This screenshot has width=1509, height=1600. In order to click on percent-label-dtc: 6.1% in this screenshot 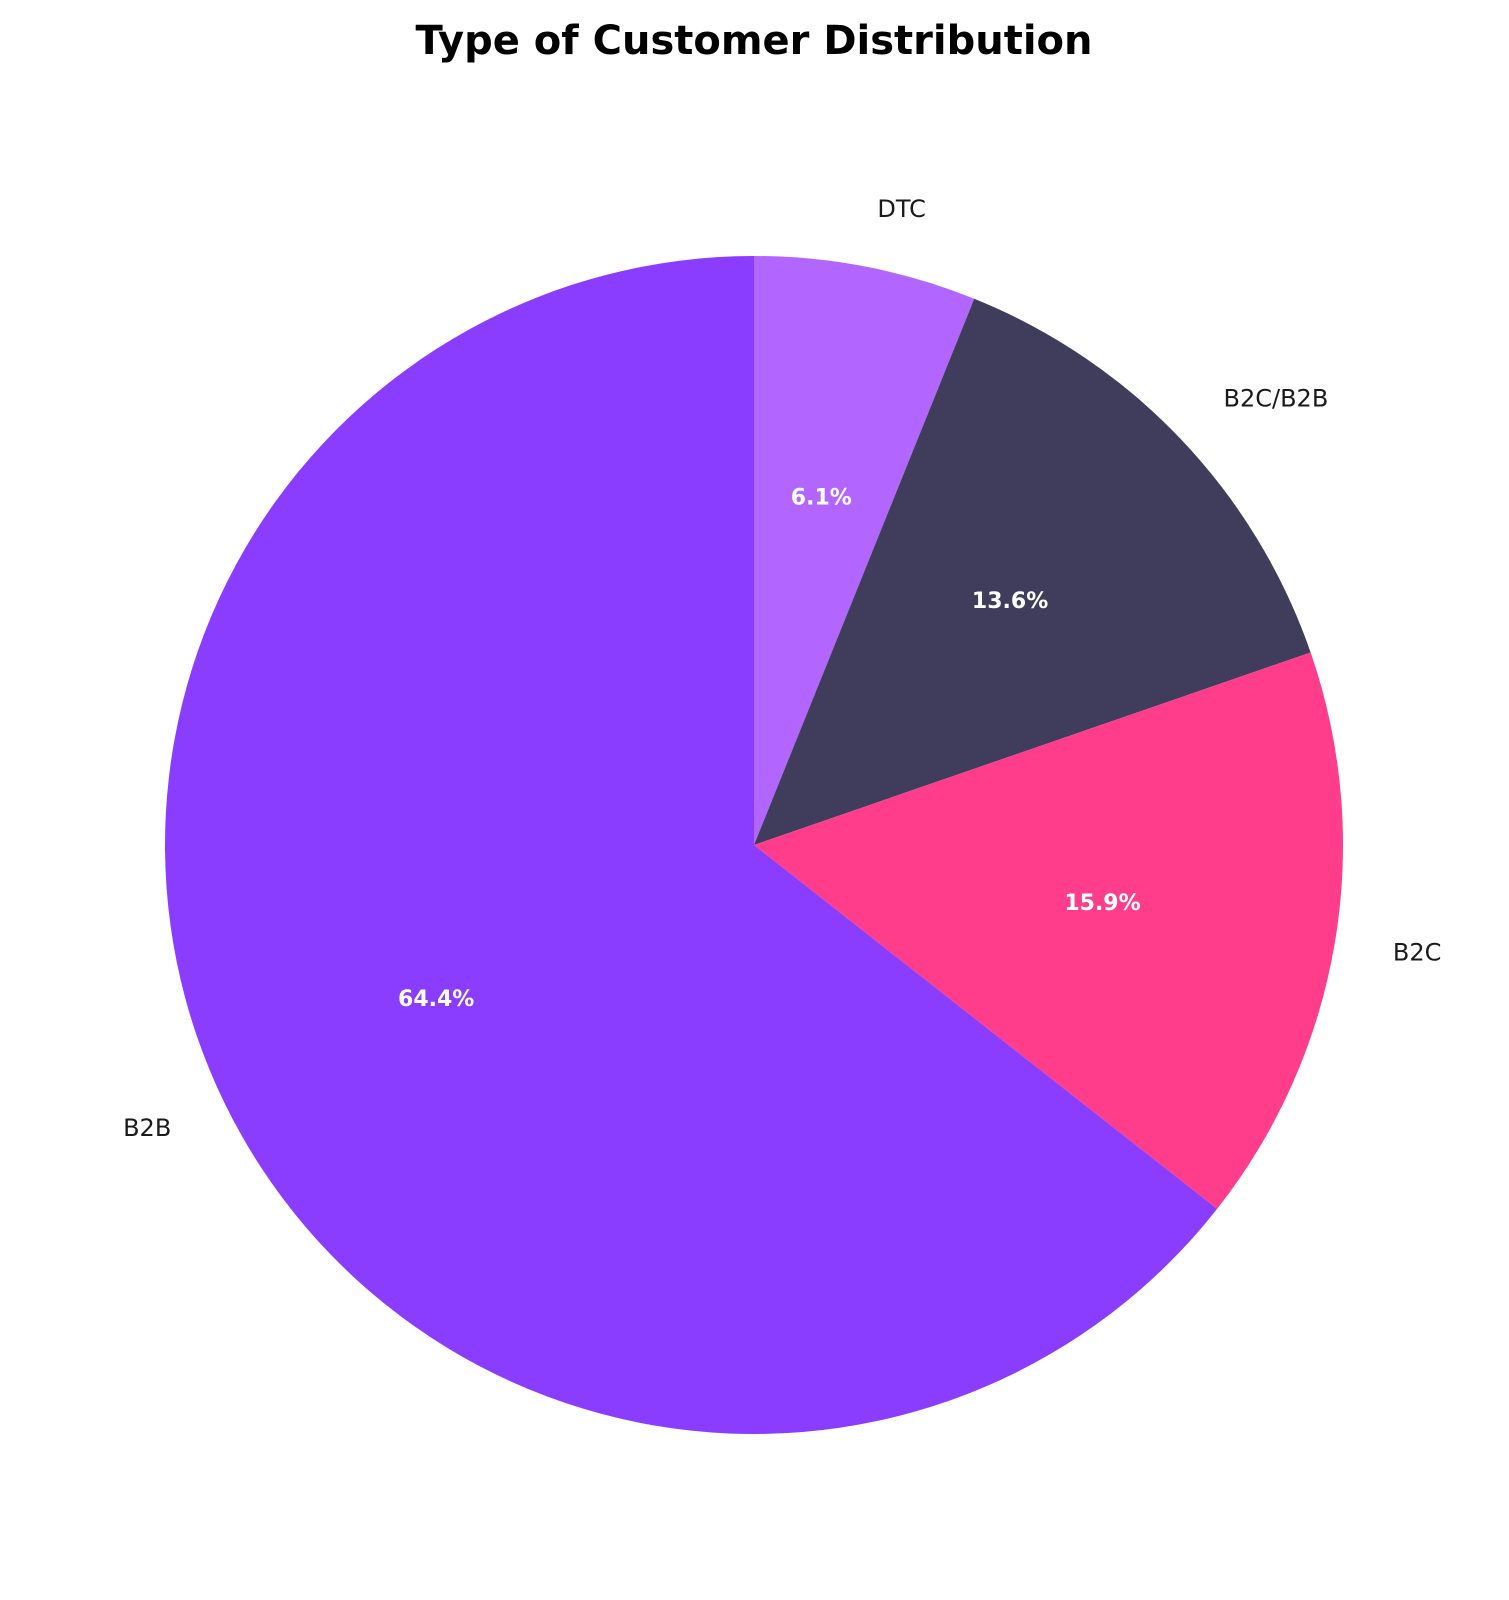, I will do `click(821, 498)`.